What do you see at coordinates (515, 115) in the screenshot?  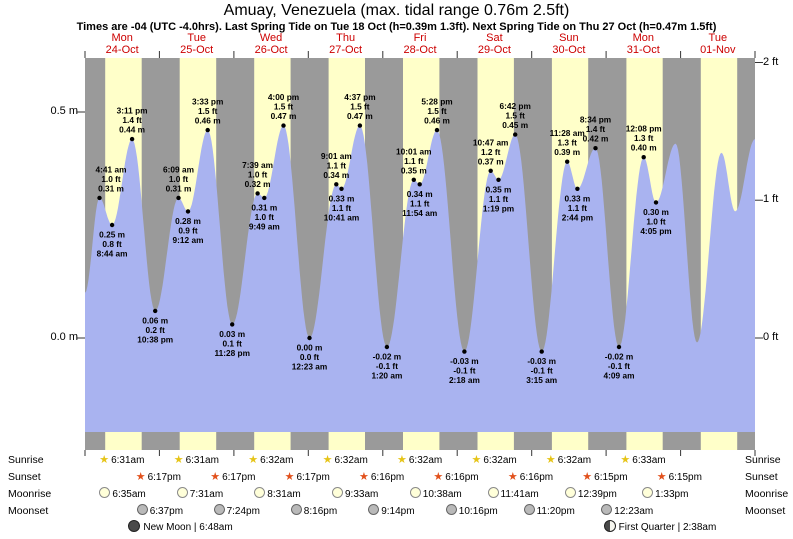 I see `tide-annotation-high: 6:42 pm 1.5 ft 0.45 m` at bounding box center [515, 115].